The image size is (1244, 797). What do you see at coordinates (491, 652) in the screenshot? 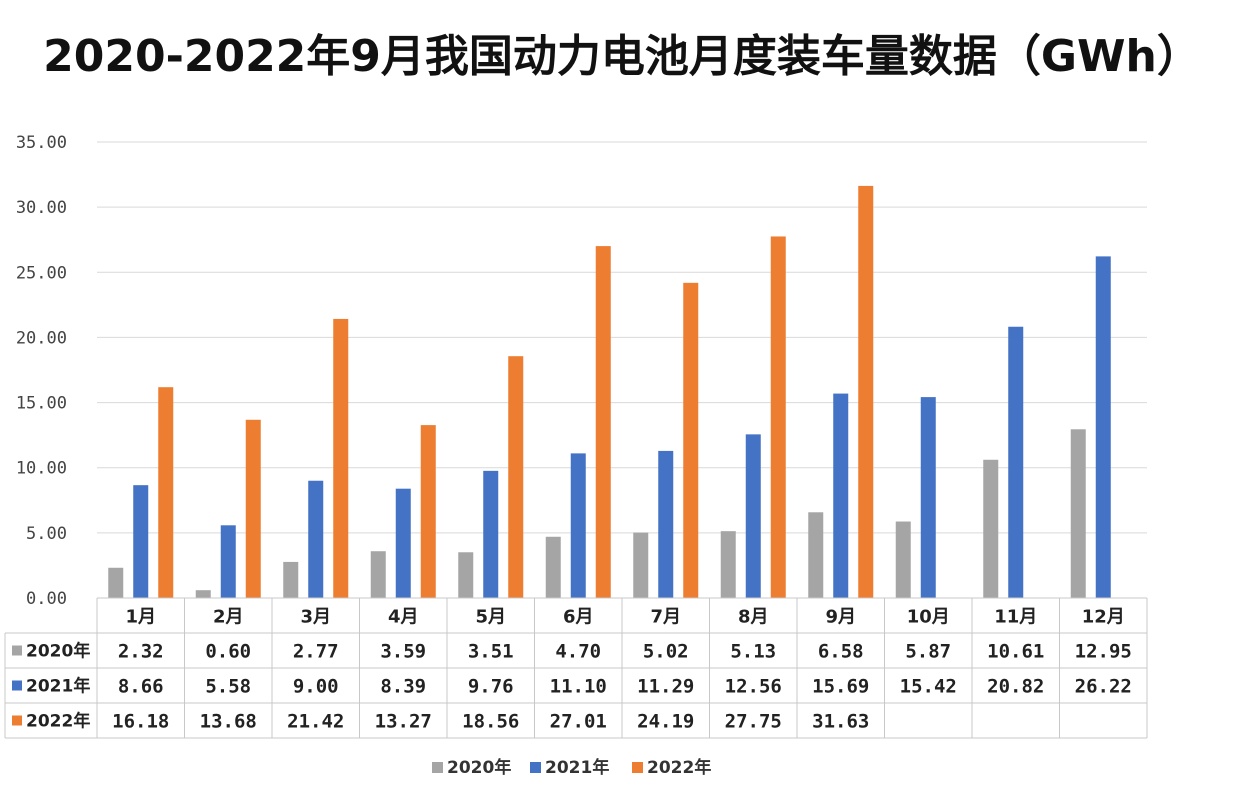
I see `data-label: 3.51` at bounding box center [491, 652].